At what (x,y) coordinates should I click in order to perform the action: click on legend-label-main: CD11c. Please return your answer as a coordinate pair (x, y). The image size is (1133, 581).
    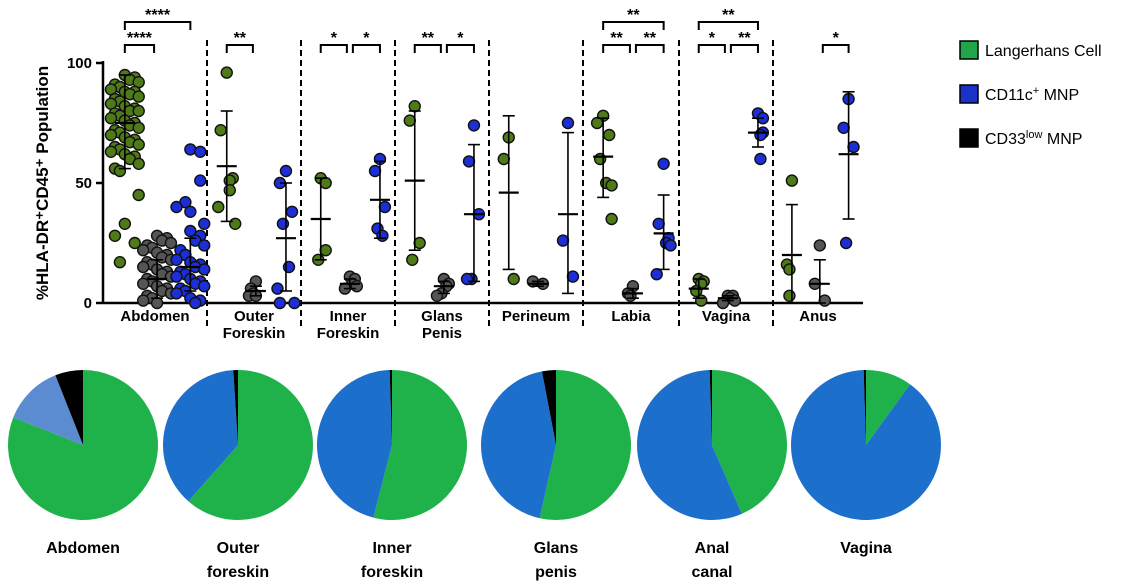
    Looking at the image, I should click on (1009, 95).